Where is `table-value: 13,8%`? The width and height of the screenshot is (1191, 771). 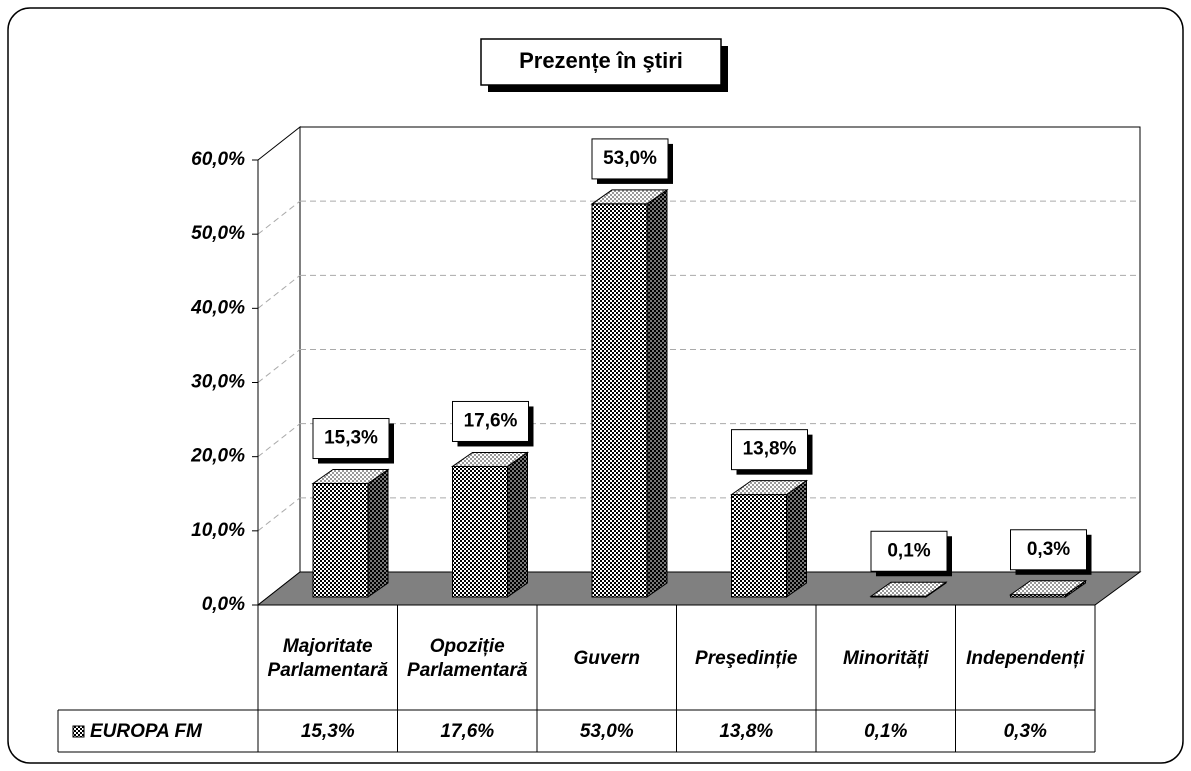
table-value: 13,8% is located at coordinates (746, 731).